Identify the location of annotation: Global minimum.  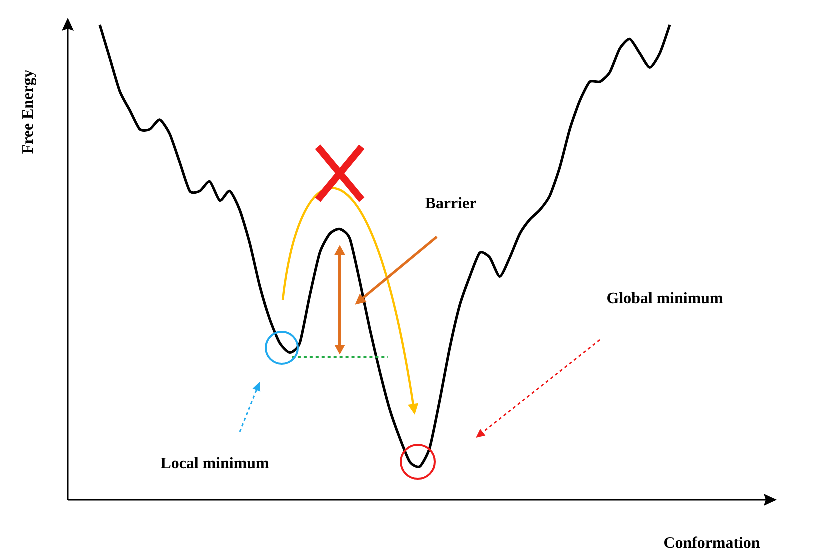
(665, 298).